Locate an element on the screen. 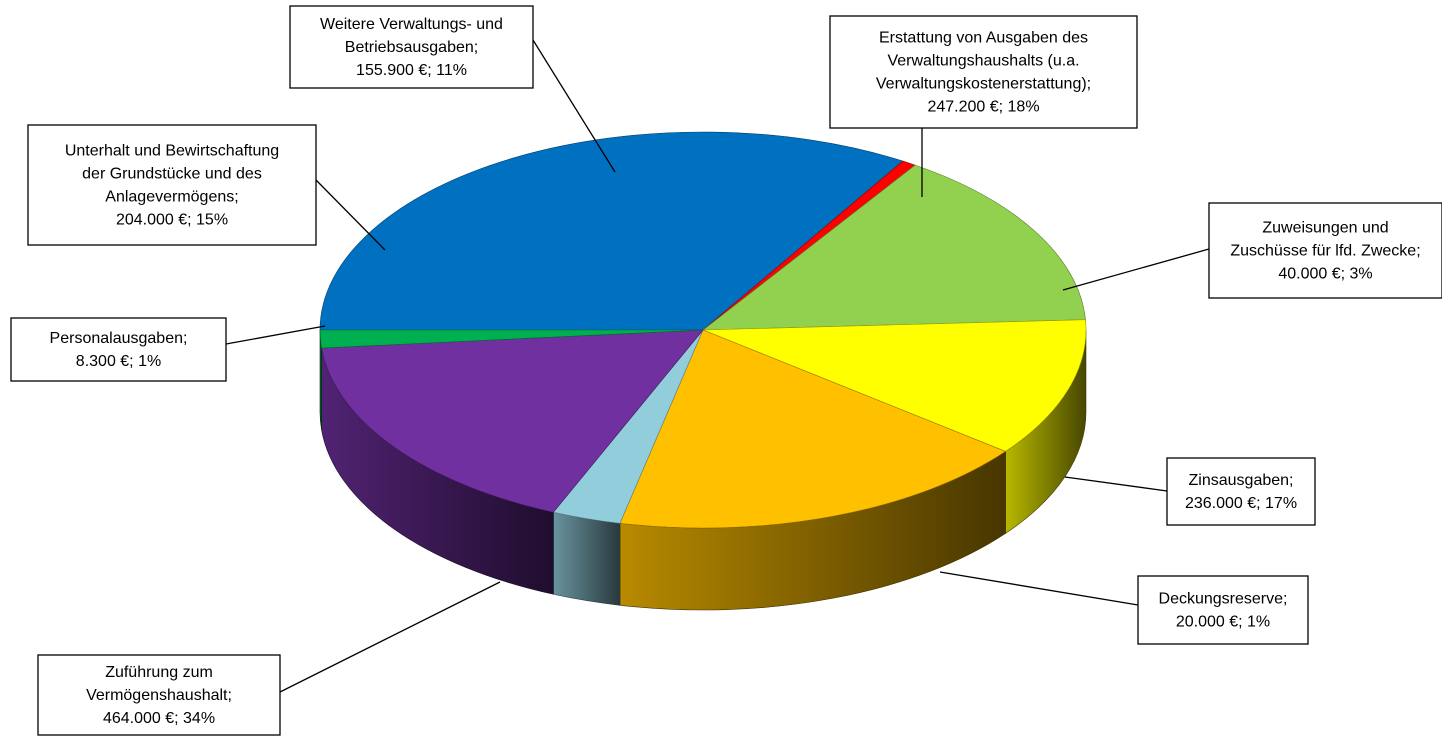 The width and height of the screenshot is (1442, 738). data-label-line: Betriebsausgaben; is located at coordinates (411, 47).